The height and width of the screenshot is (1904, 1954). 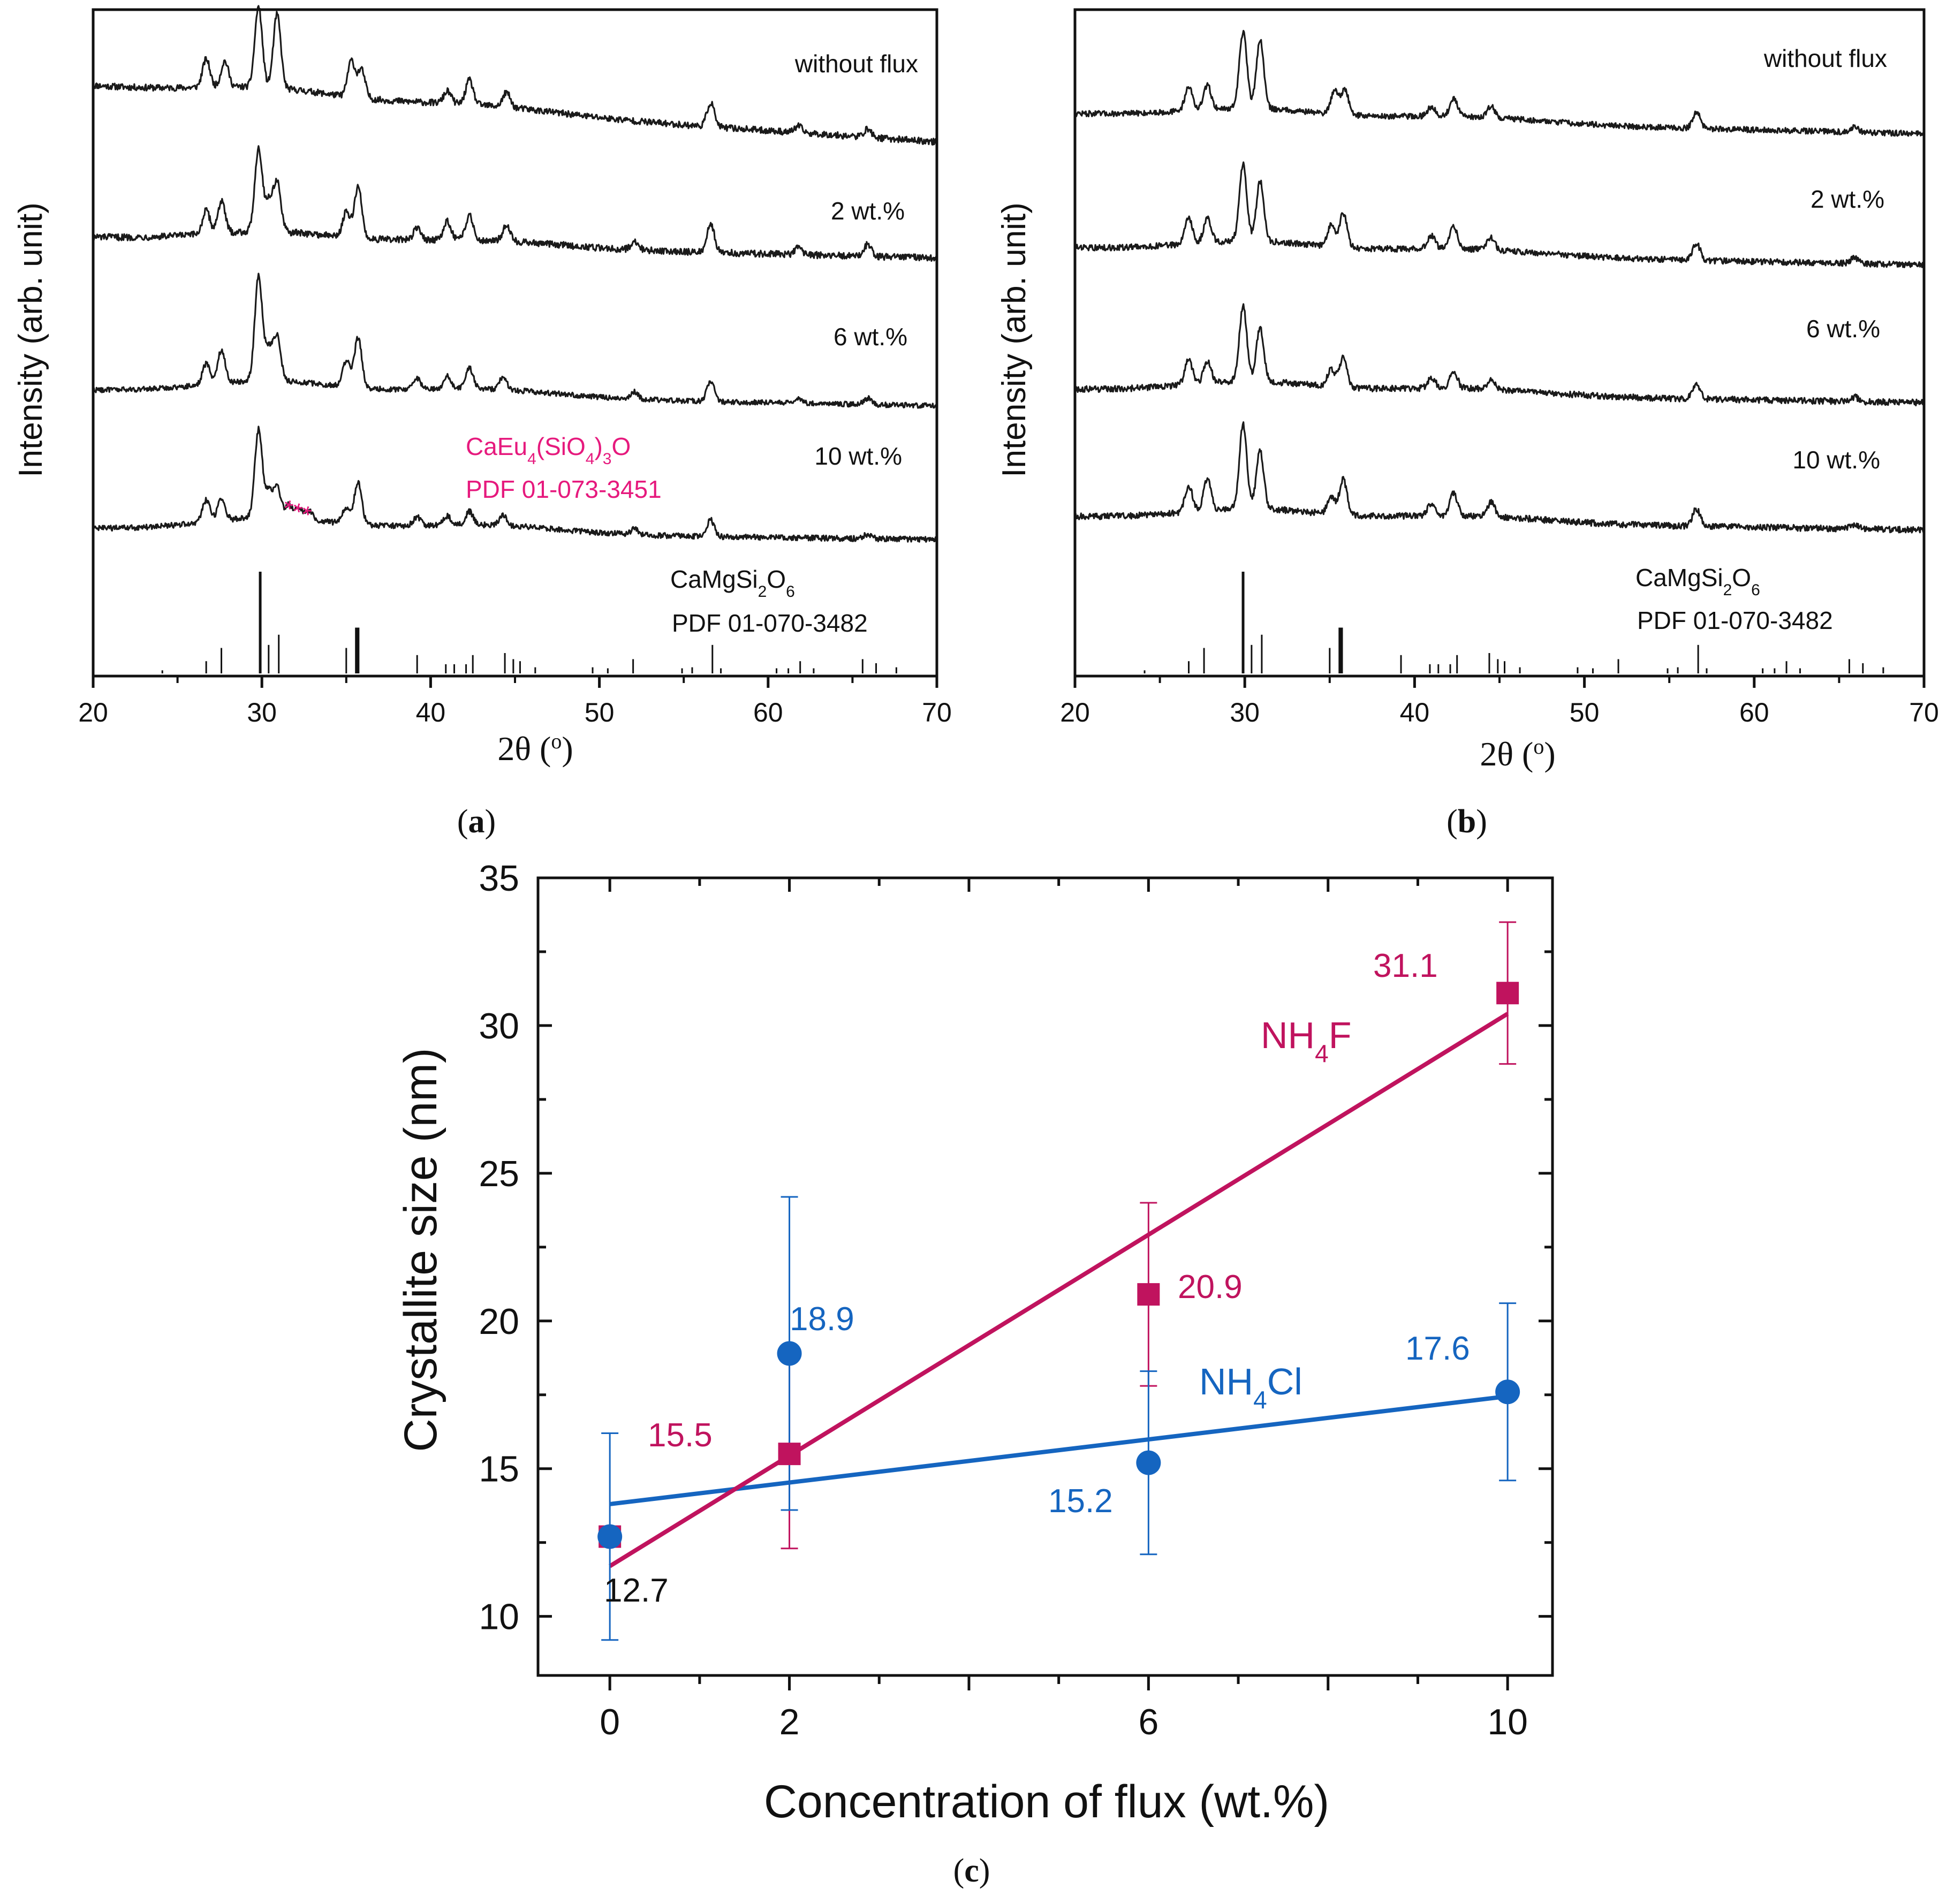 What do you see at coordinates (1500, 281) in the screenshot?
I see `panel-b-traces` at bounding box center [1500, 281].